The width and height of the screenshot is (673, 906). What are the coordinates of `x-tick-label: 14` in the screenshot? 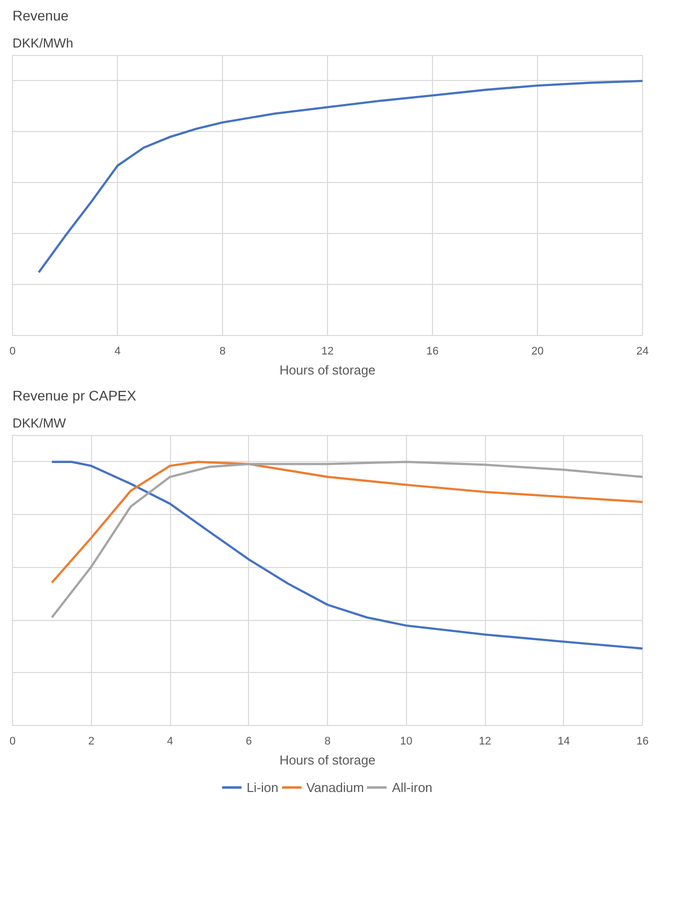 It's located at (564, 742).